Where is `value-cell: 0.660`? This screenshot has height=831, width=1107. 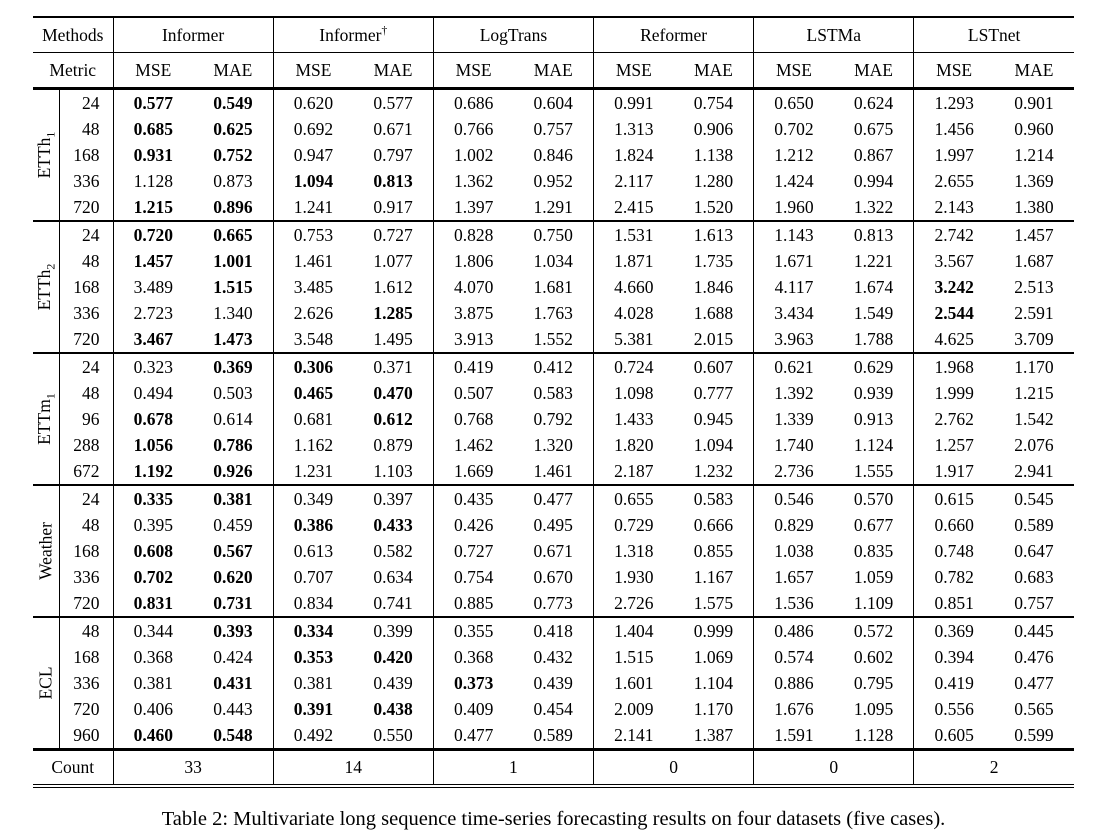
value-cell: 0.660 is located at coordinates (954, 525).